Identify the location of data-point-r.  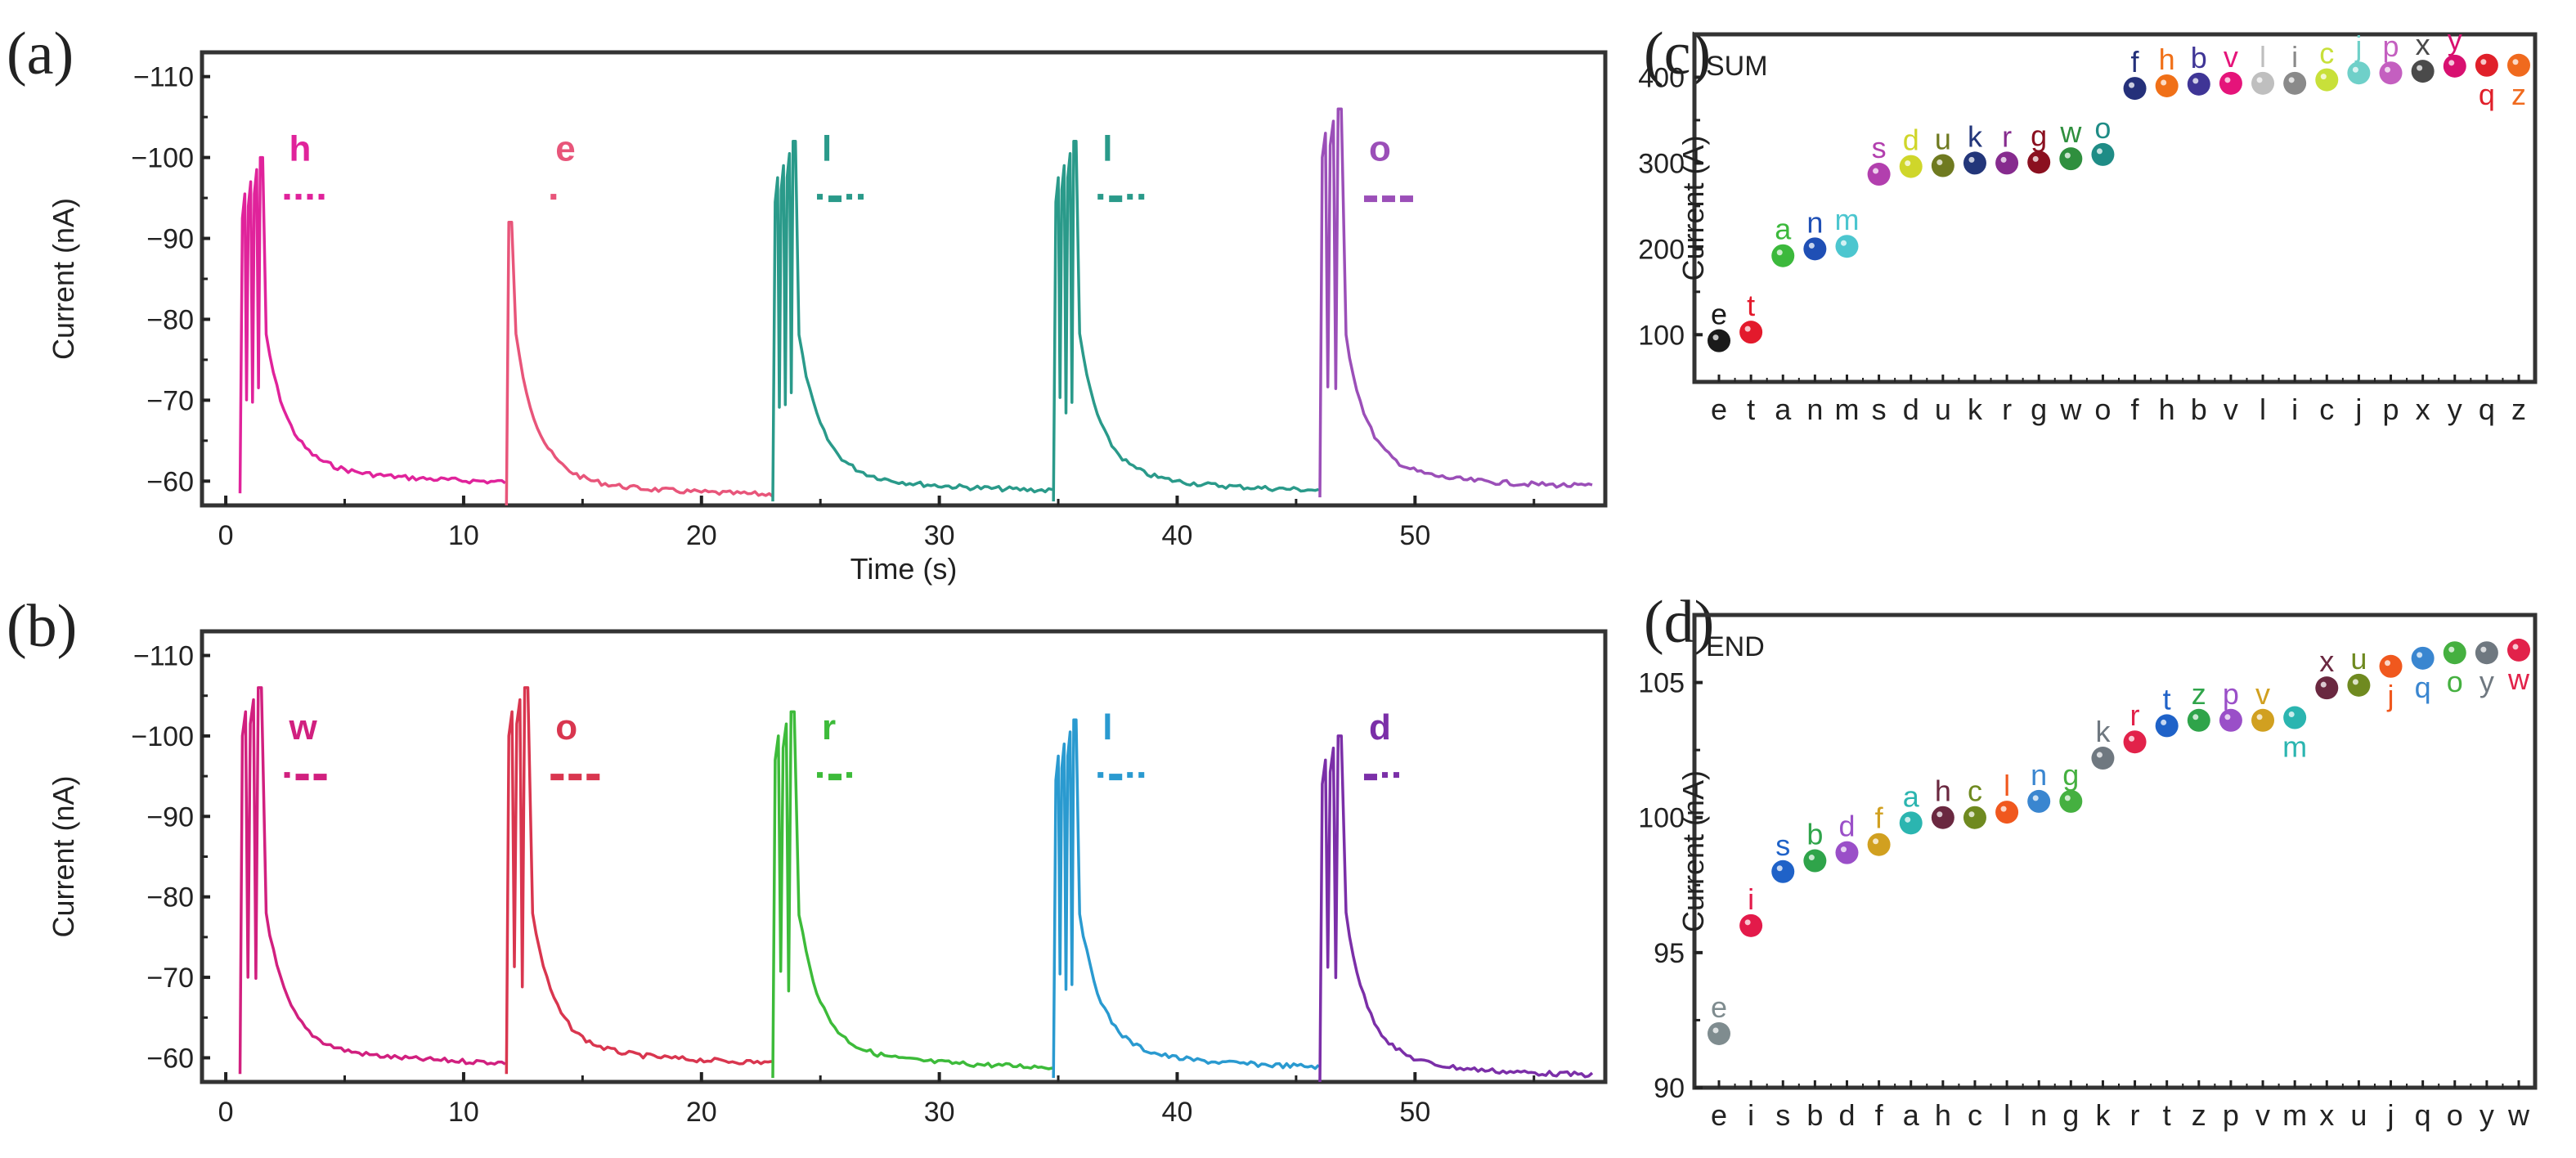
(2135, 742).